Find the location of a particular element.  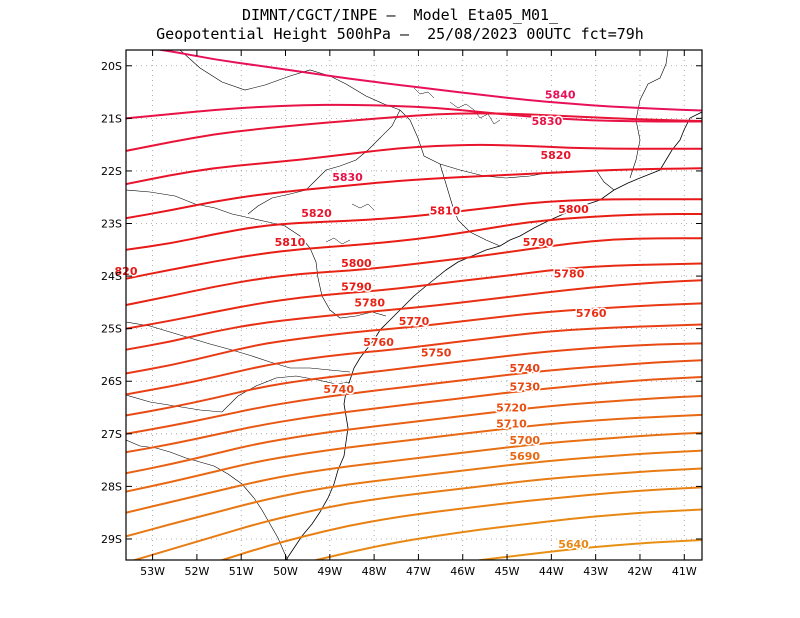

contour-label: 5710 is located at coordinates (511, 423).